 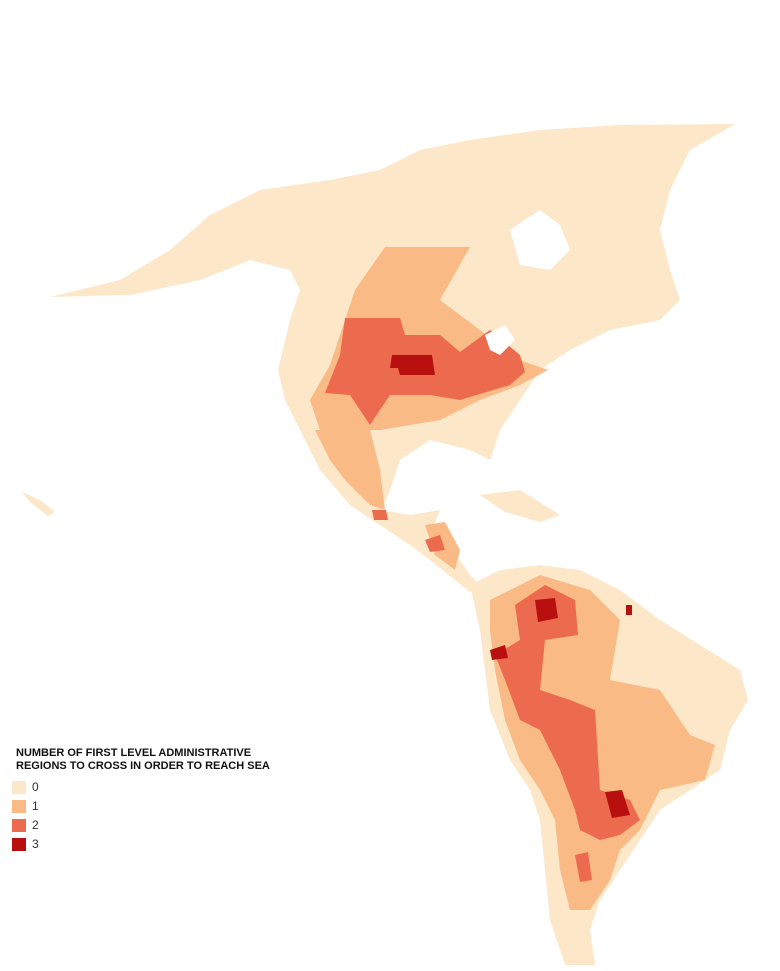 I want to click on legend-title: NUMBER OF FIRST LEVEL ADMINISTRATIVE, so click(x=133, y=753).